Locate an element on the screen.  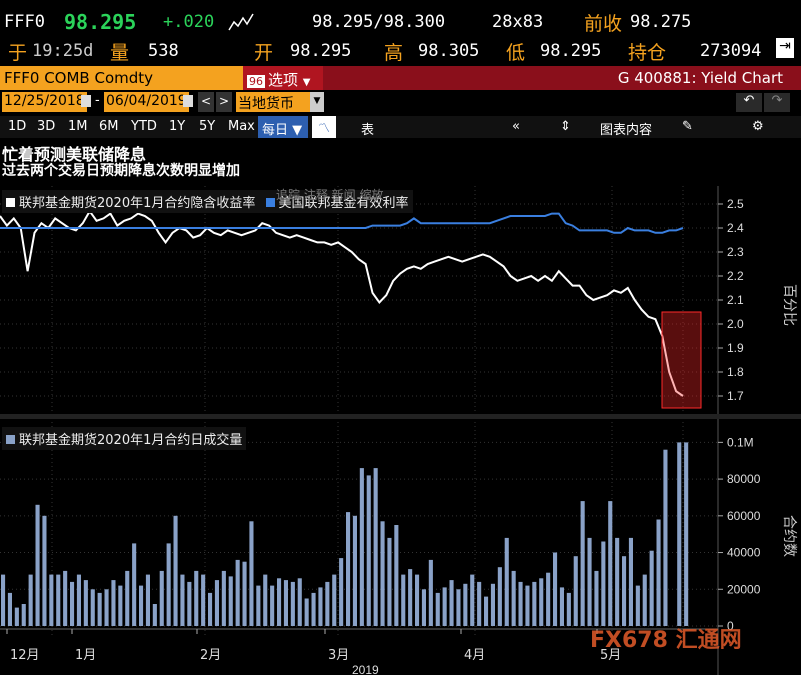
periodicity-select: 每日 ▼ is located at coordinates (283, 127).